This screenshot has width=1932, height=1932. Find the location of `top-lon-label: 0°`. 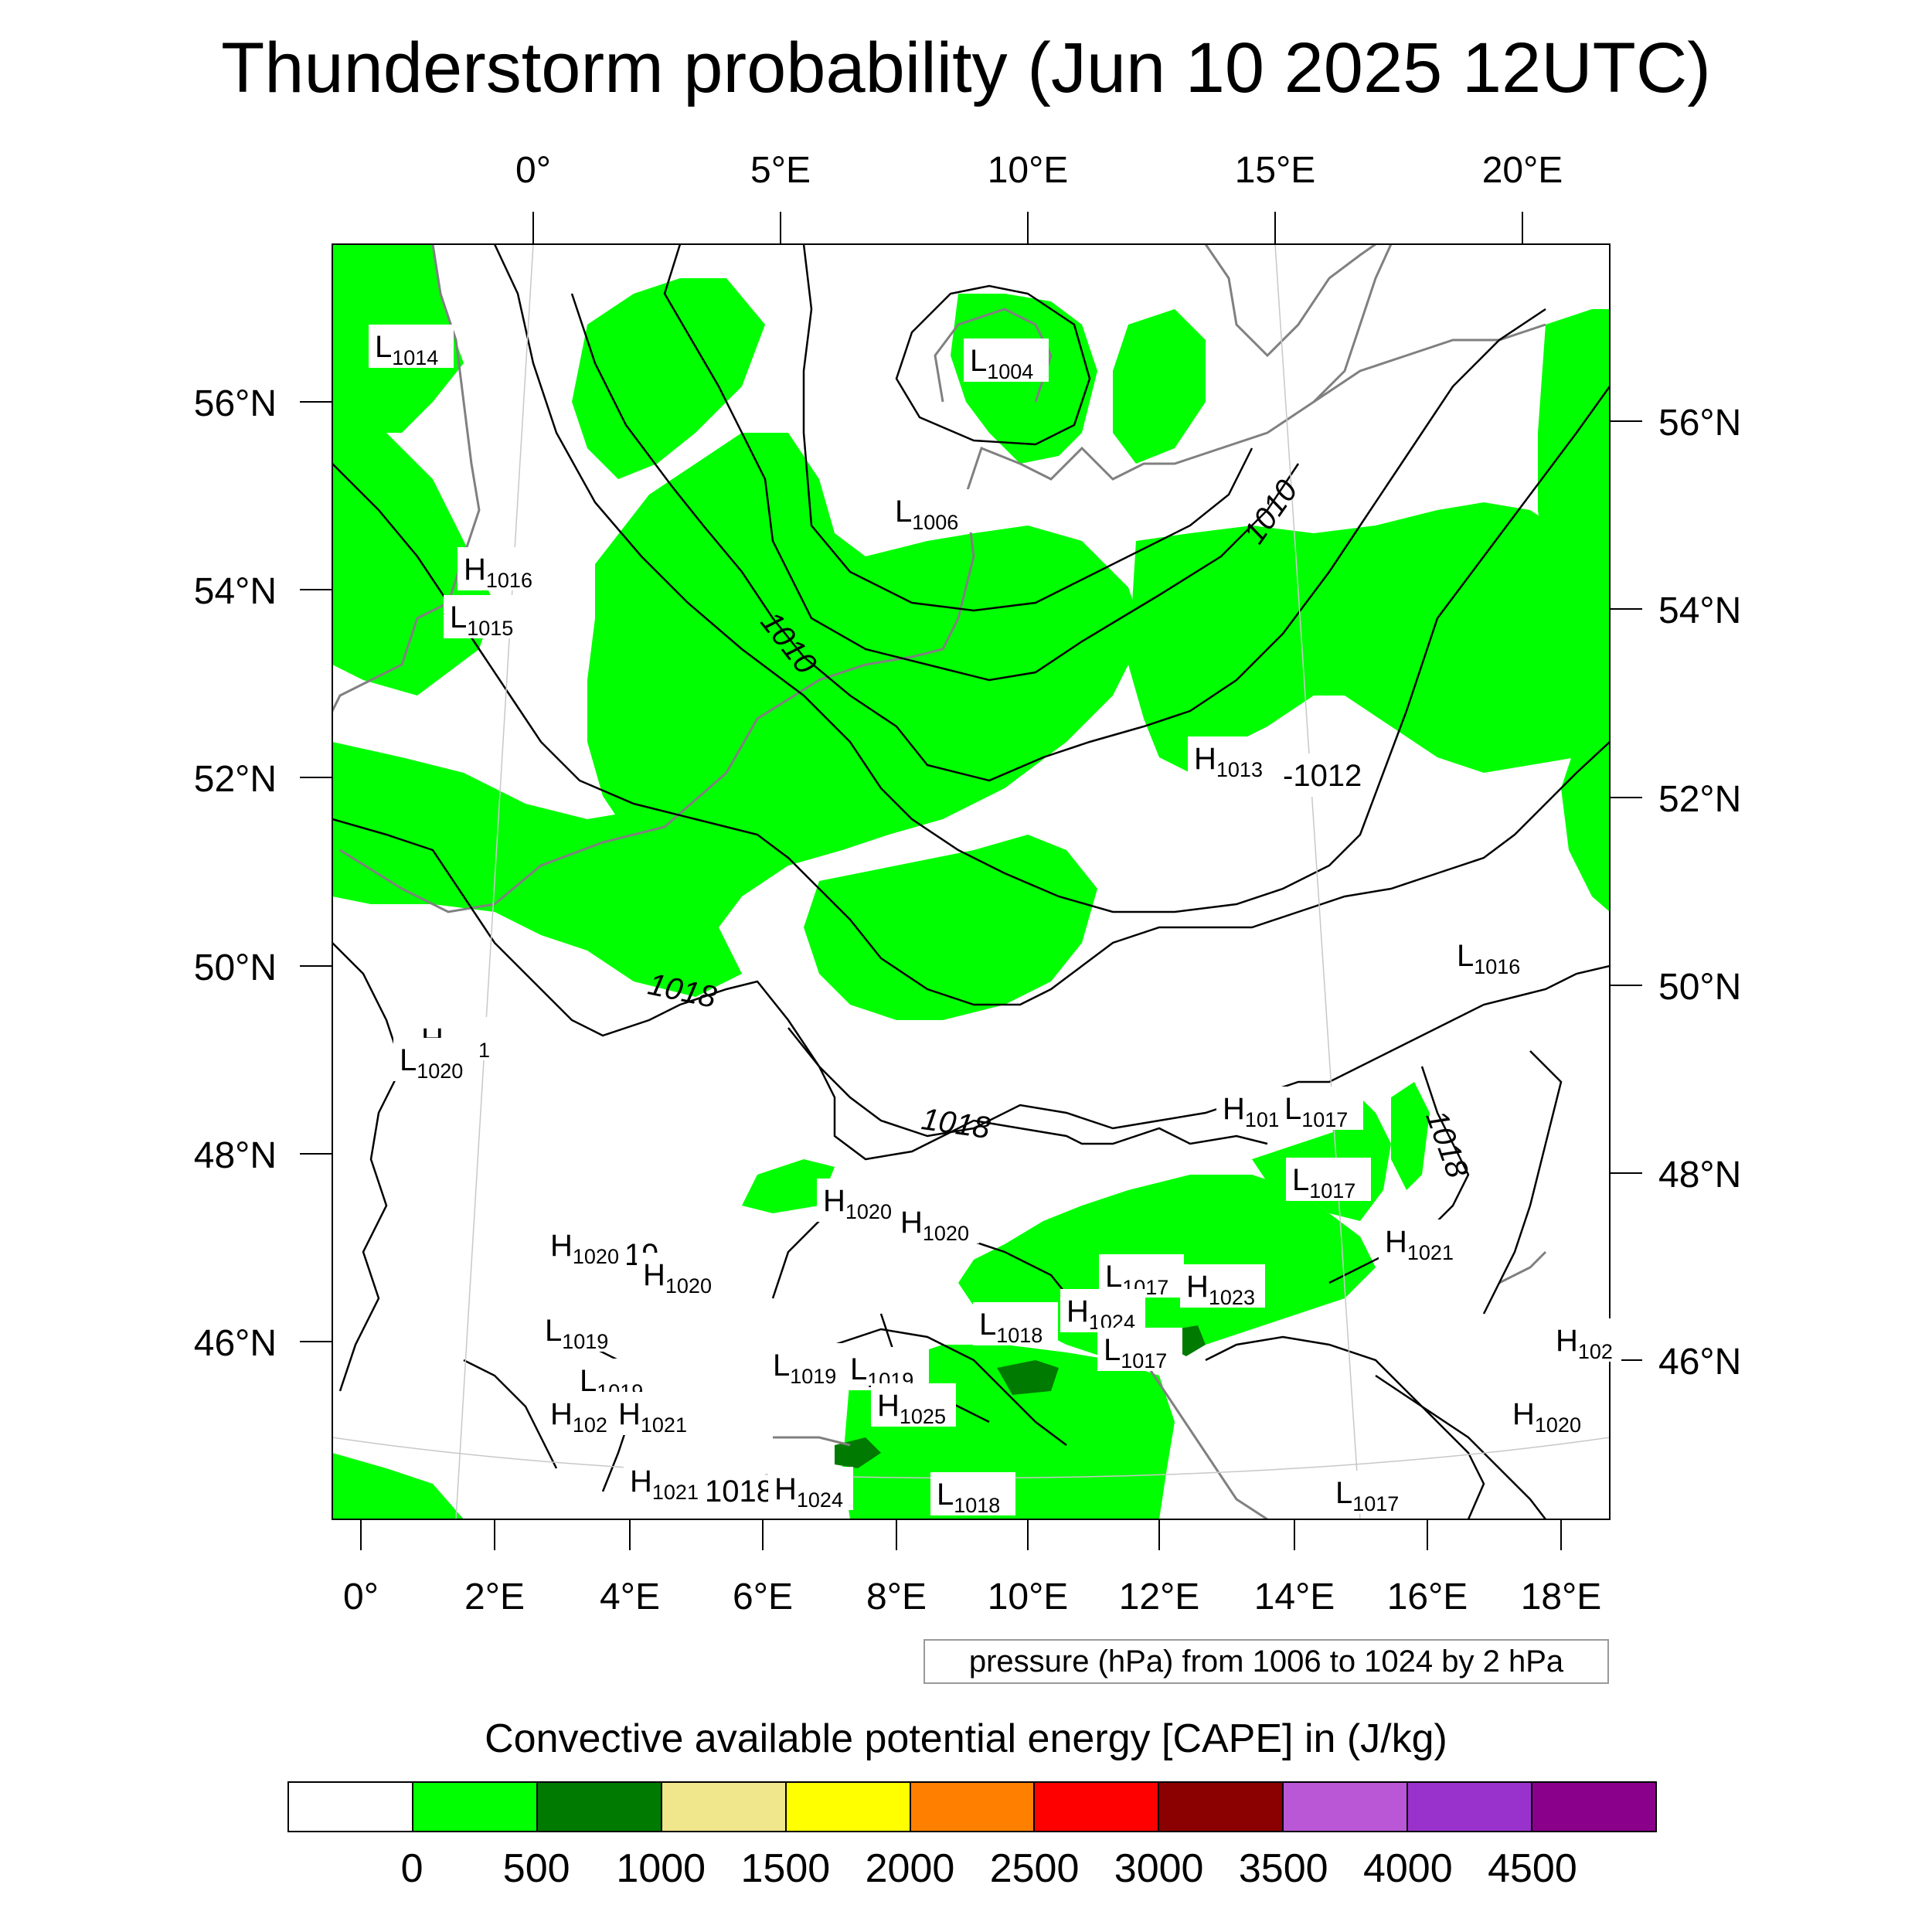

top-lon-label: 0° is located at coordinates (533, 170).